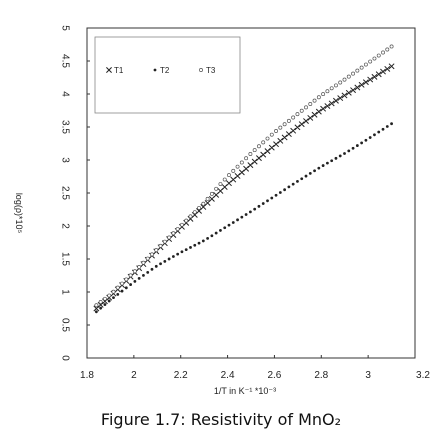 Image resolution: width=442 pixels, height=443 pixels. What do you see at coordinates (64, 193) in the screenshot?
I see `y-tick-label: 2.5` at bounding box center [64, 193].